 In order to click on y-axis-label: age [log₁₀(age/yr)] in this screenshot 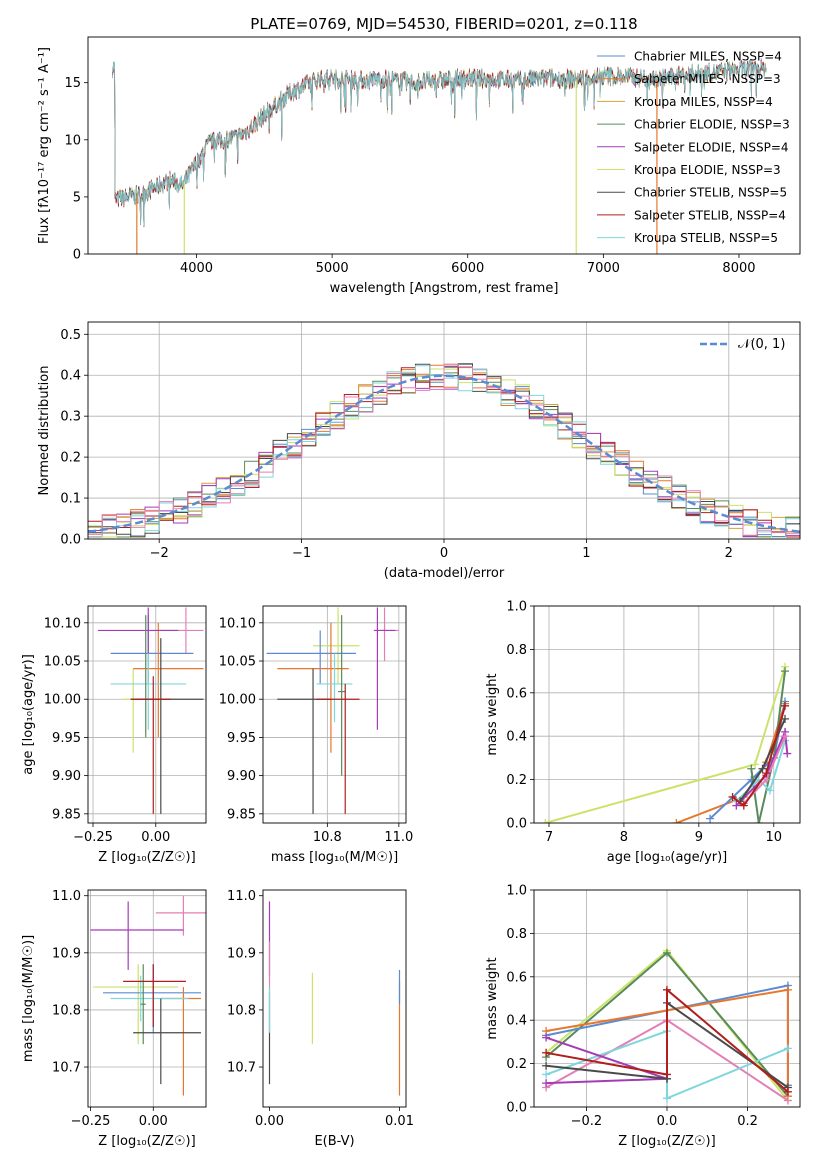, I will do `click(28, 714)`.